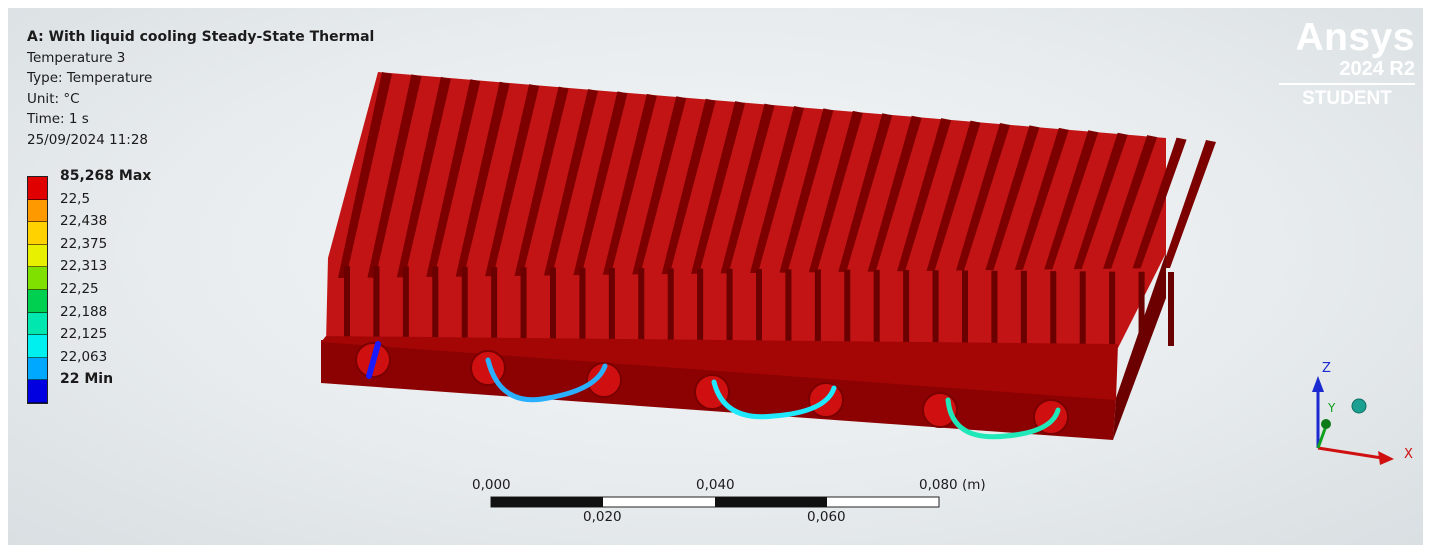  What do you see at coordinates (1377, 69) in the screenshot?
I see `logo-version: 2024 R2` at bounding box center [1377, 69].